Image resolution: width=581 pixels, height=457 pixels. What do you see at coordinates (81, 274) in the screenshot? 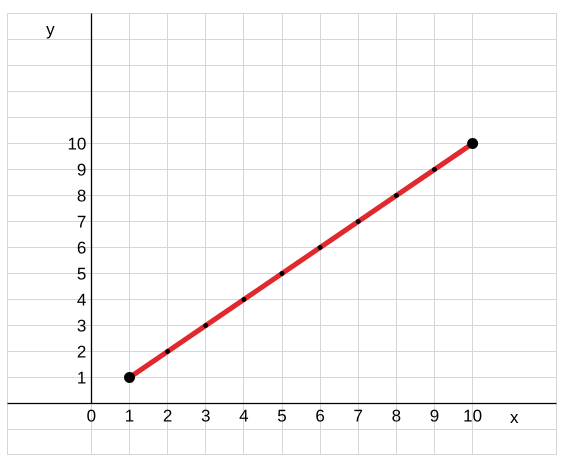
I see `y-tick-label: 5` at bounding box center [81, 274].